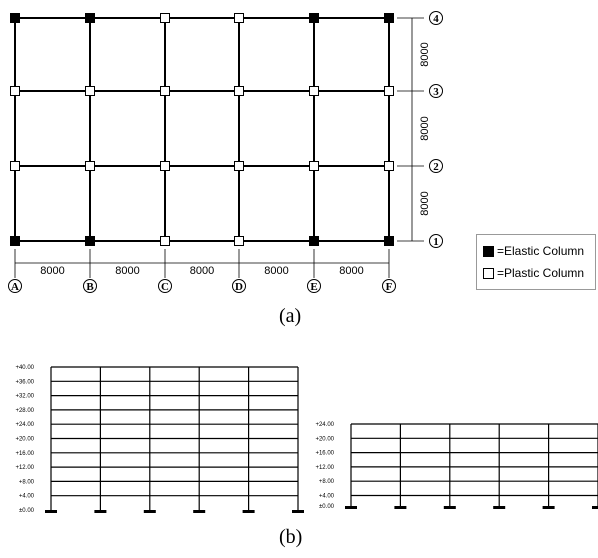 This screenshot has height=558, width=598. What do you see at coordinates (165, 91) in the screenshot?
I see `plastic-column-C3` at bounding box center [165, 91].